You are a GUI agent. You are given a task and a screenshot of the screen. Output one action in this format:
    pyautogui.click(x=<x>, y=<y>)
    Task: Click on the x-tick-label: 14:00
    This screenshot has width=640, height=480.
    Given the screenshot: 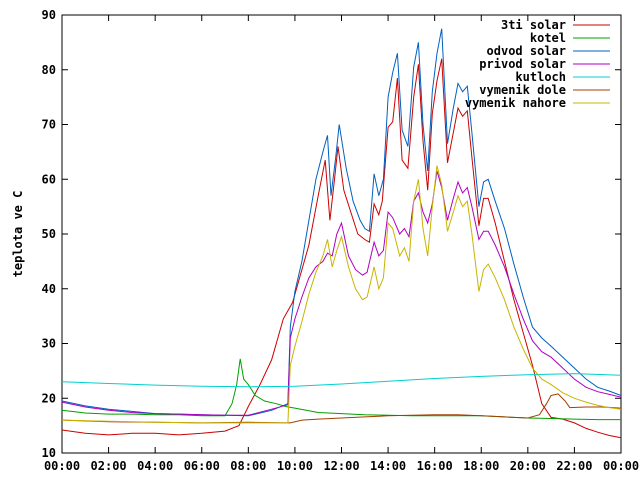 What is the action you would take?
    pyautogui.click(x=388, y=466)
    